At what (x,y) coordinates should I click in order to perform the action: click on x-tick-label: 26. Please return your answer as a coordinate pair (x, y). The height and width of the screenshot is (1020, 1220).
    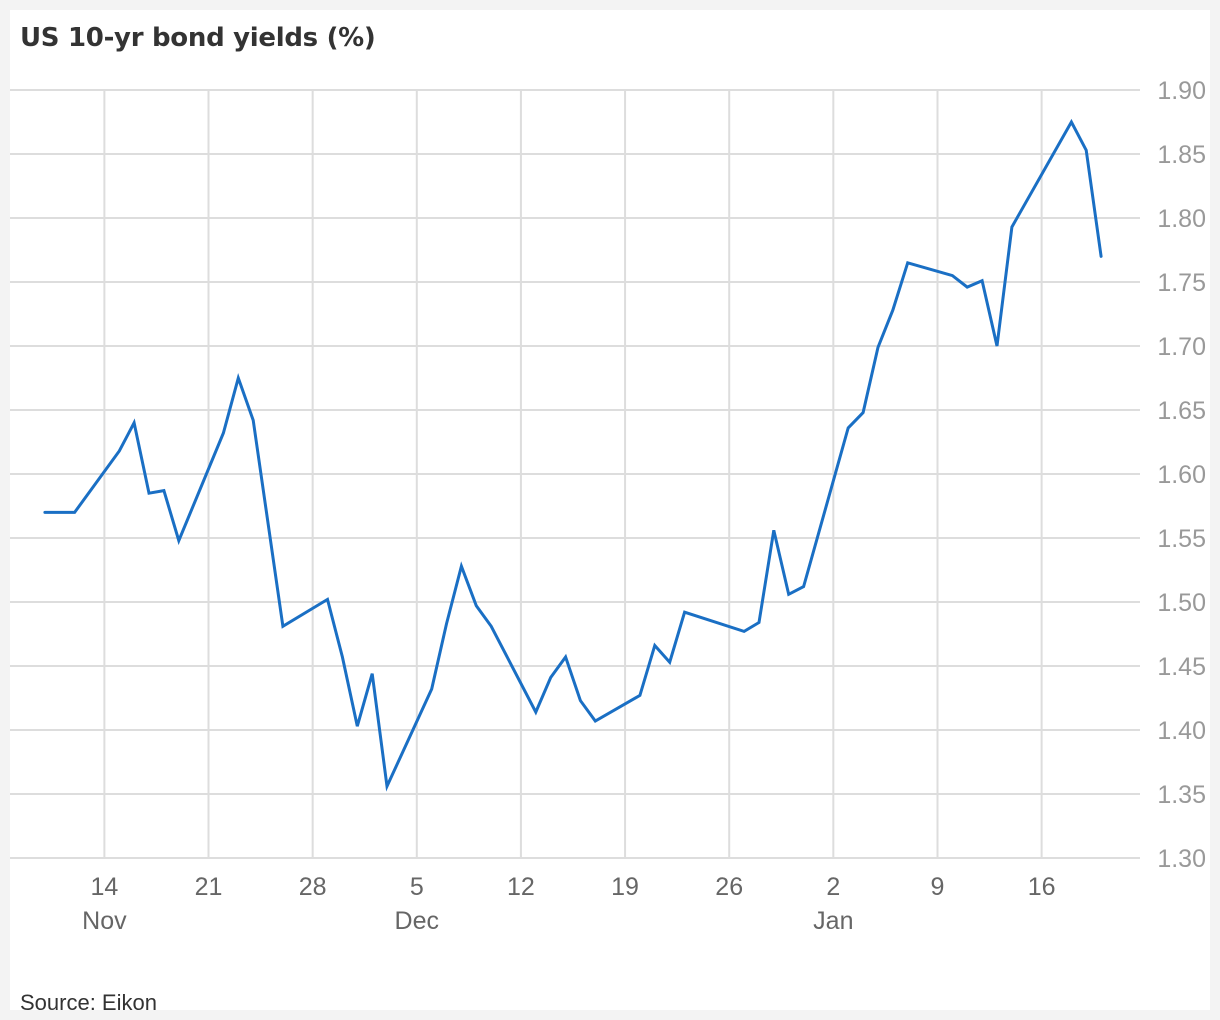
    Looking at the image, I should click on (729, 887).